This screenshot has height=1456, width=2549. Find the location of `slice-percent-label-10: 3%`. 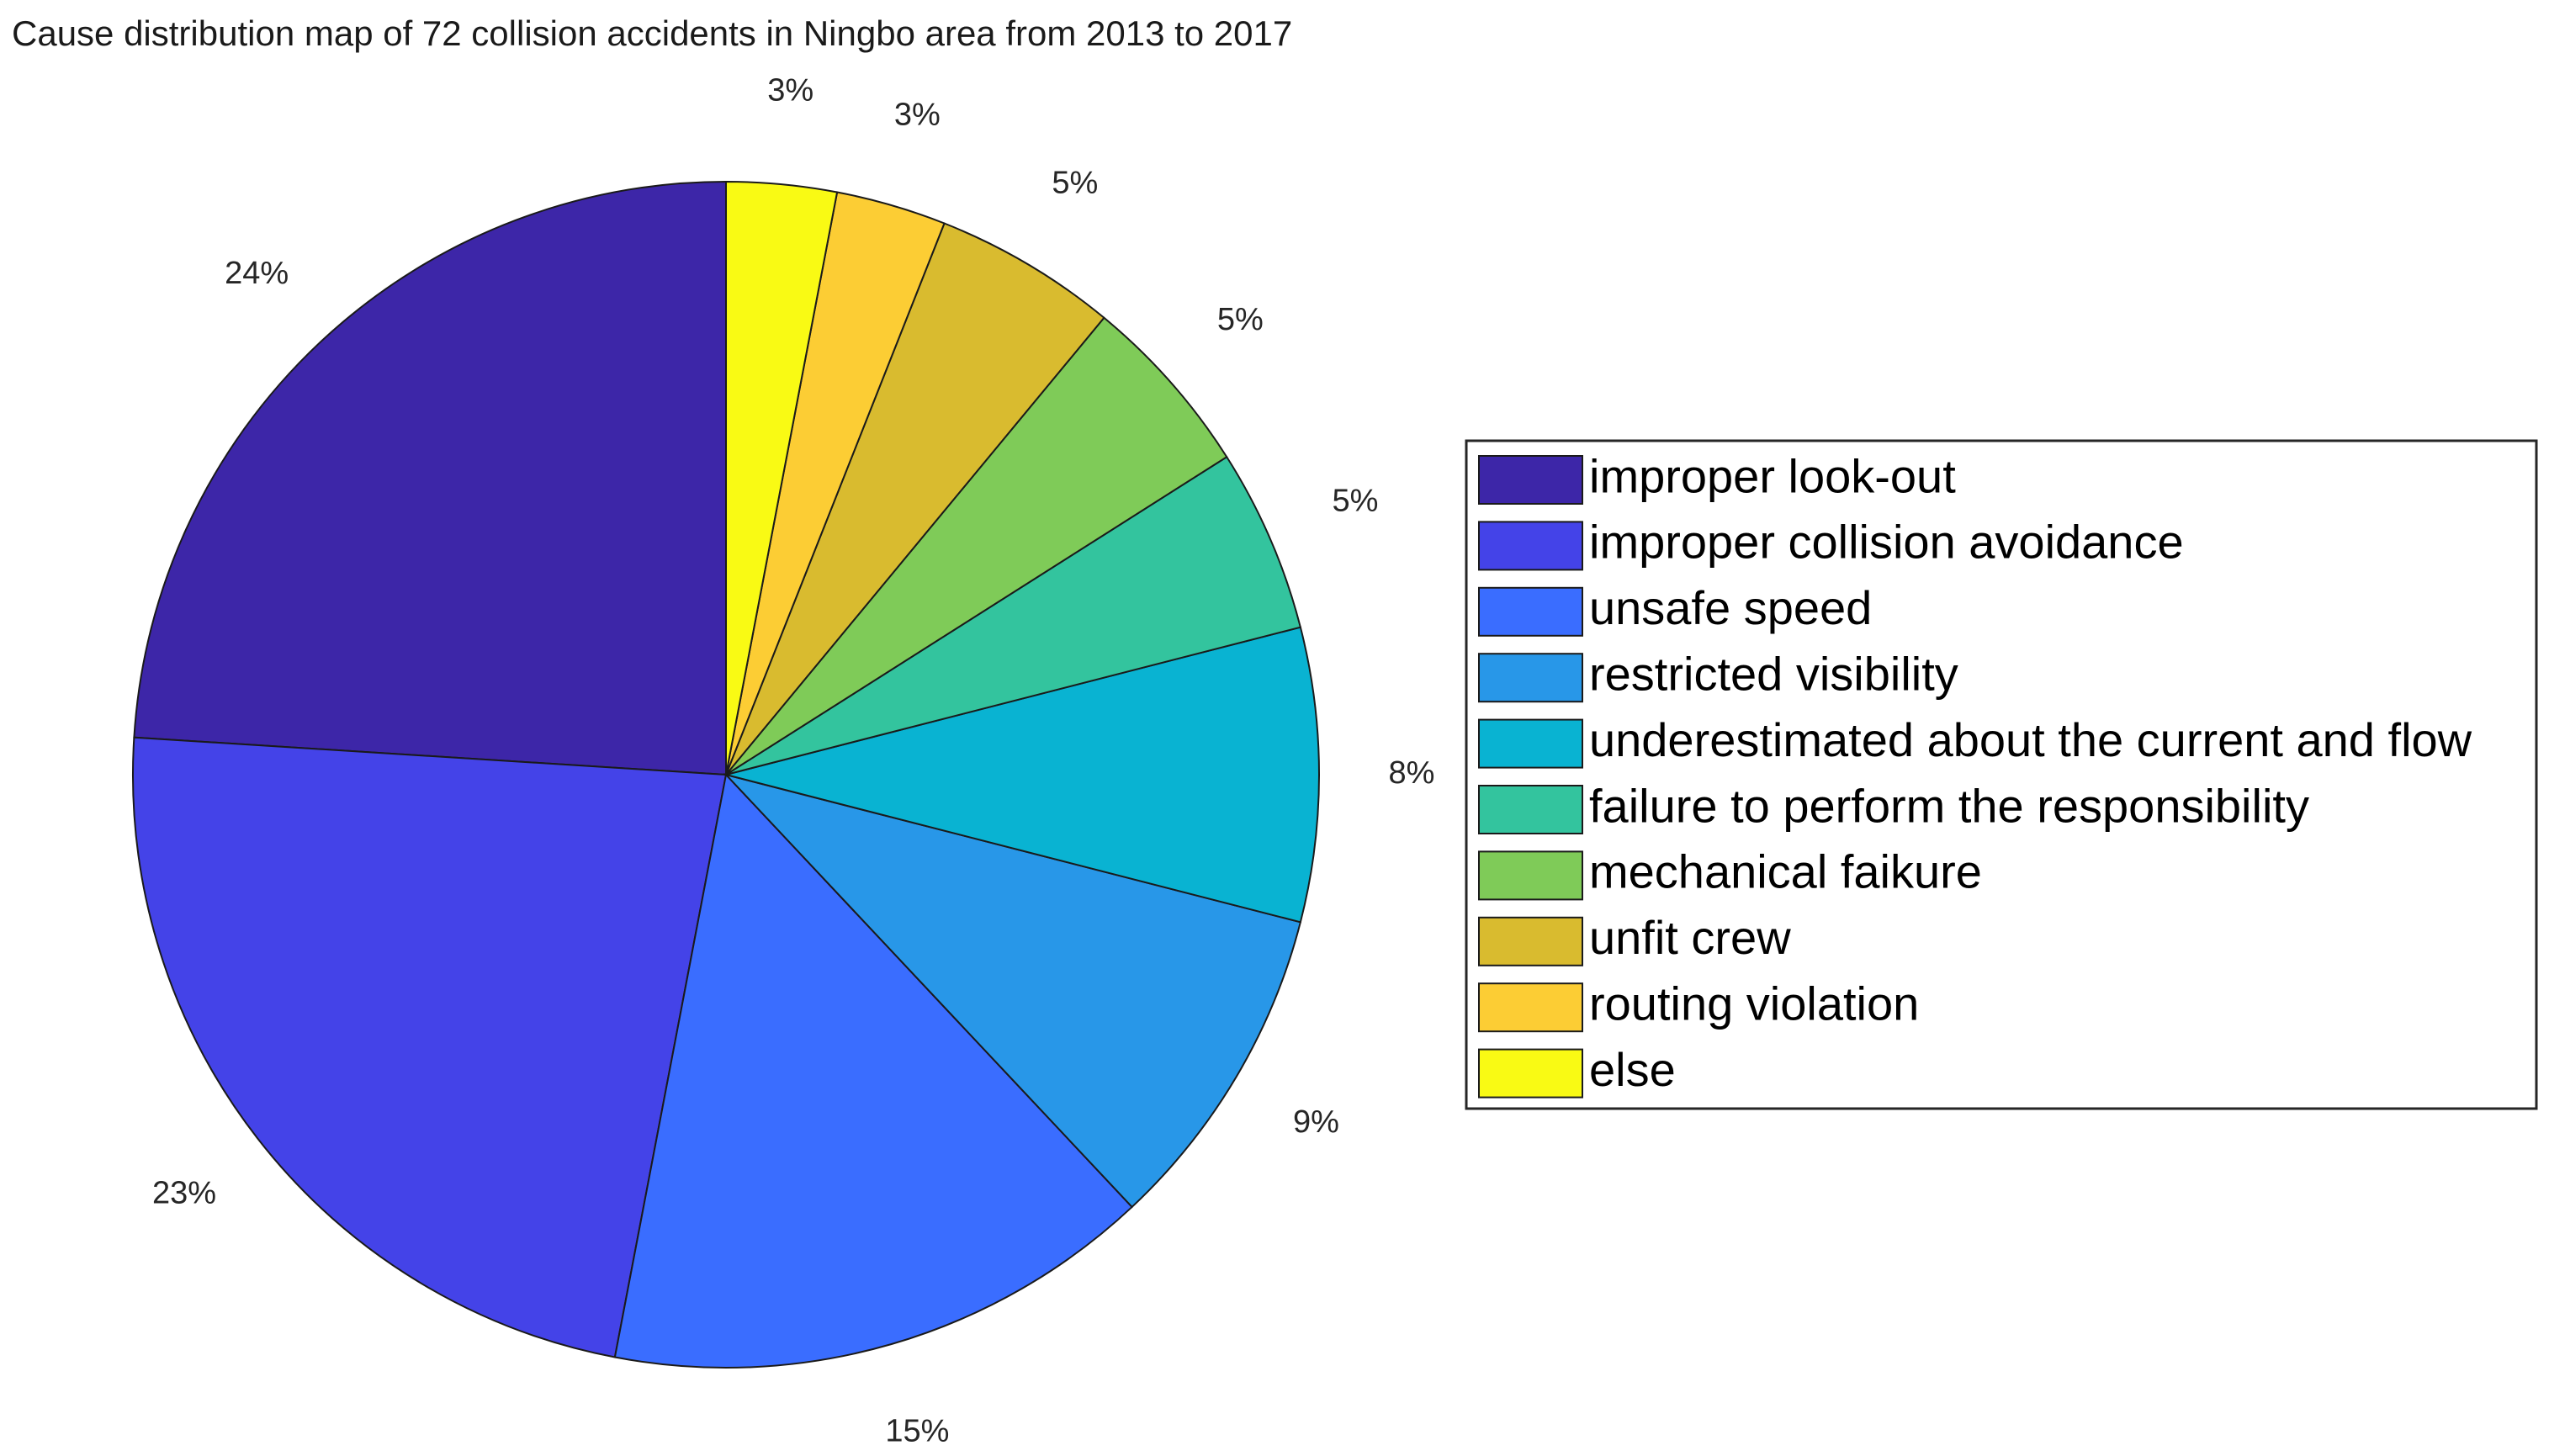

slice-percent-label-10: 3% is located at coordinates (790, 91).